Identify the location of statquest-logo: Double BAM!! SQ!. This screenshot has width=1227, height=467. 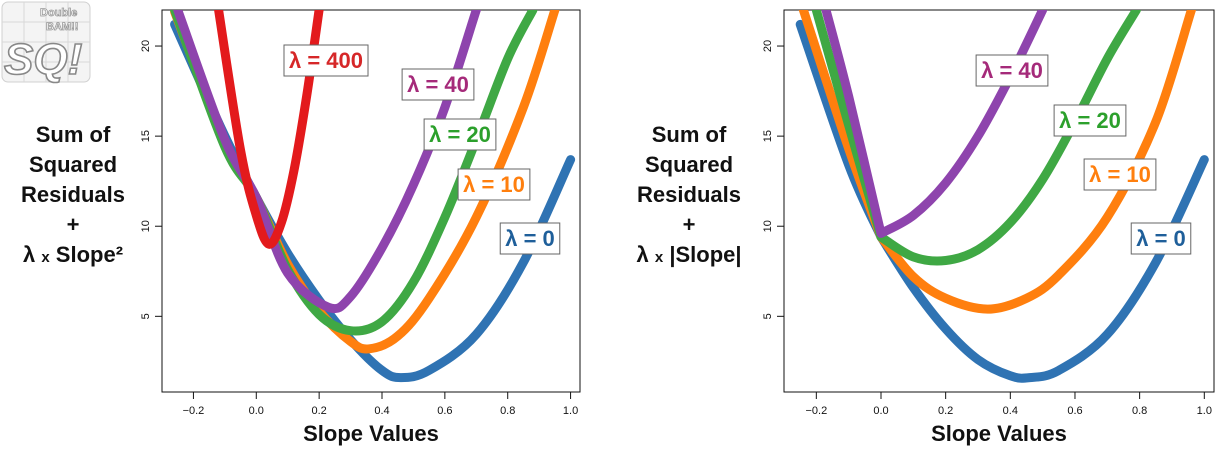
(46, 42).